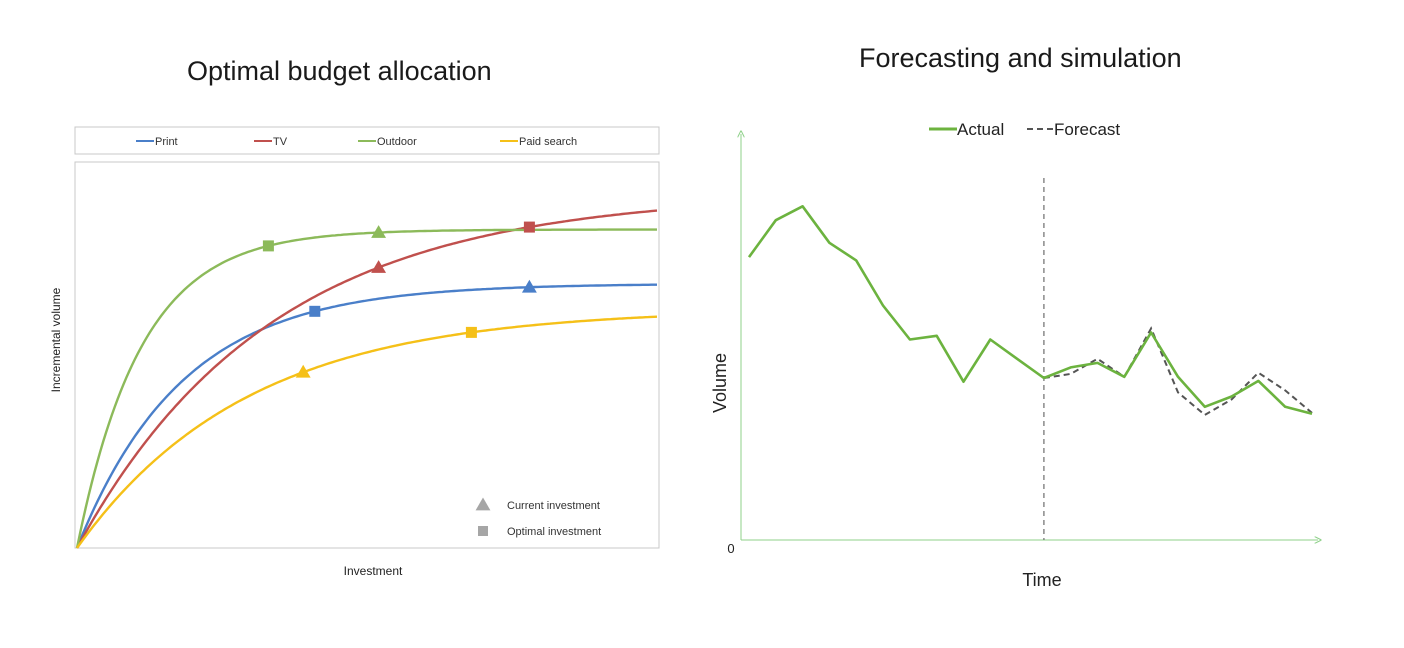 The image size is (1404, 648). I want to click on left-chart-title: Optimal budget allocation, so click(339, 71).